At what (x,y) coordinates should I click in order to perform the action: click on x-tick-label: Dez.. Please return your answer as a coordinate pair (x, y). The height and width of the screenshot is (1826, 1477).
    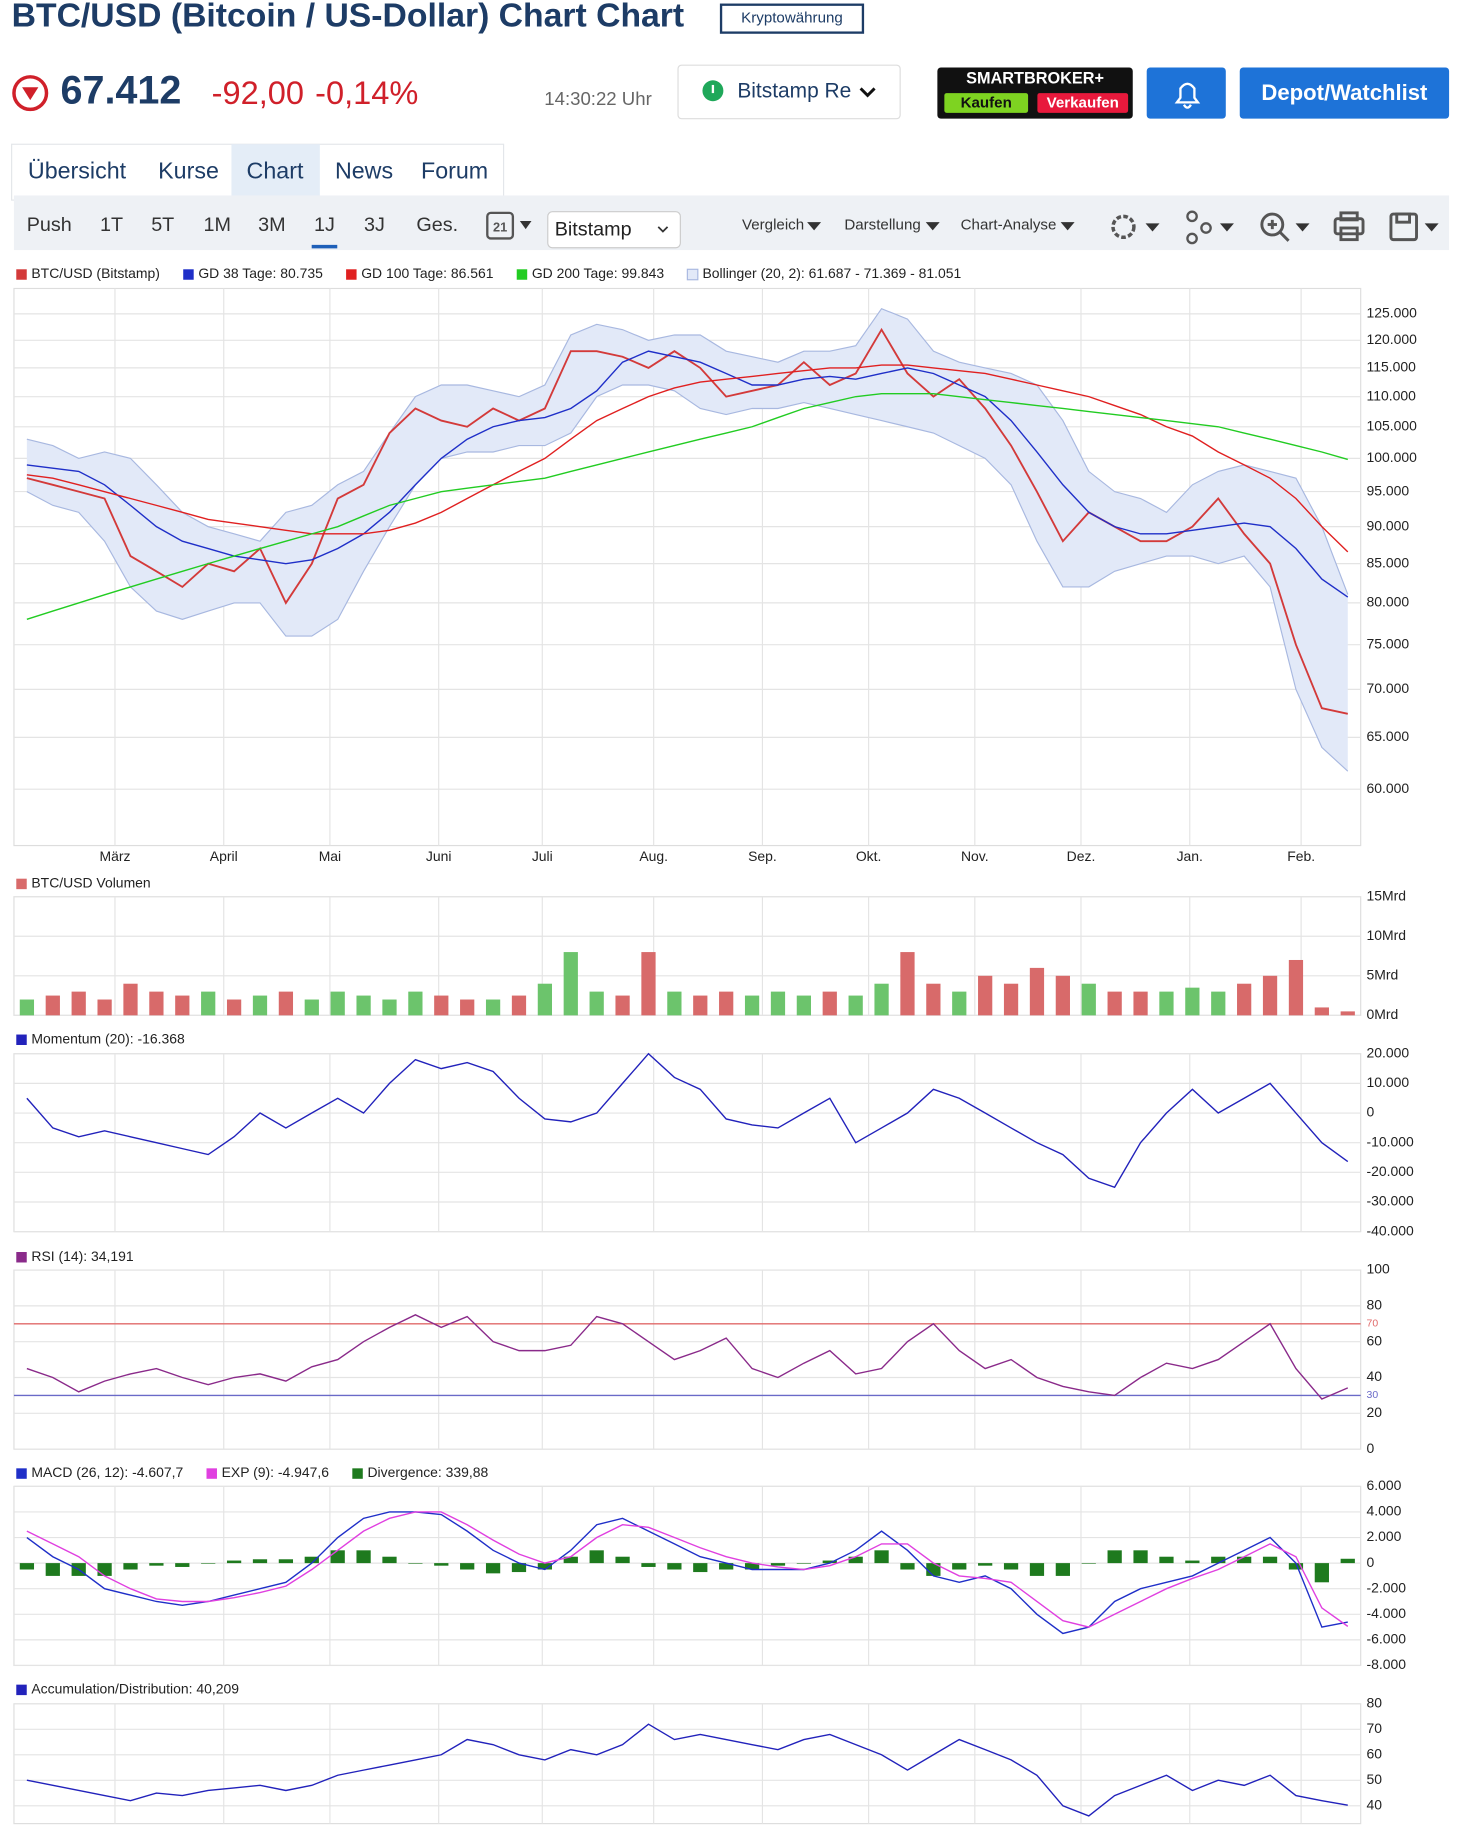
    Looking at the image, I should click on (1081, 856).